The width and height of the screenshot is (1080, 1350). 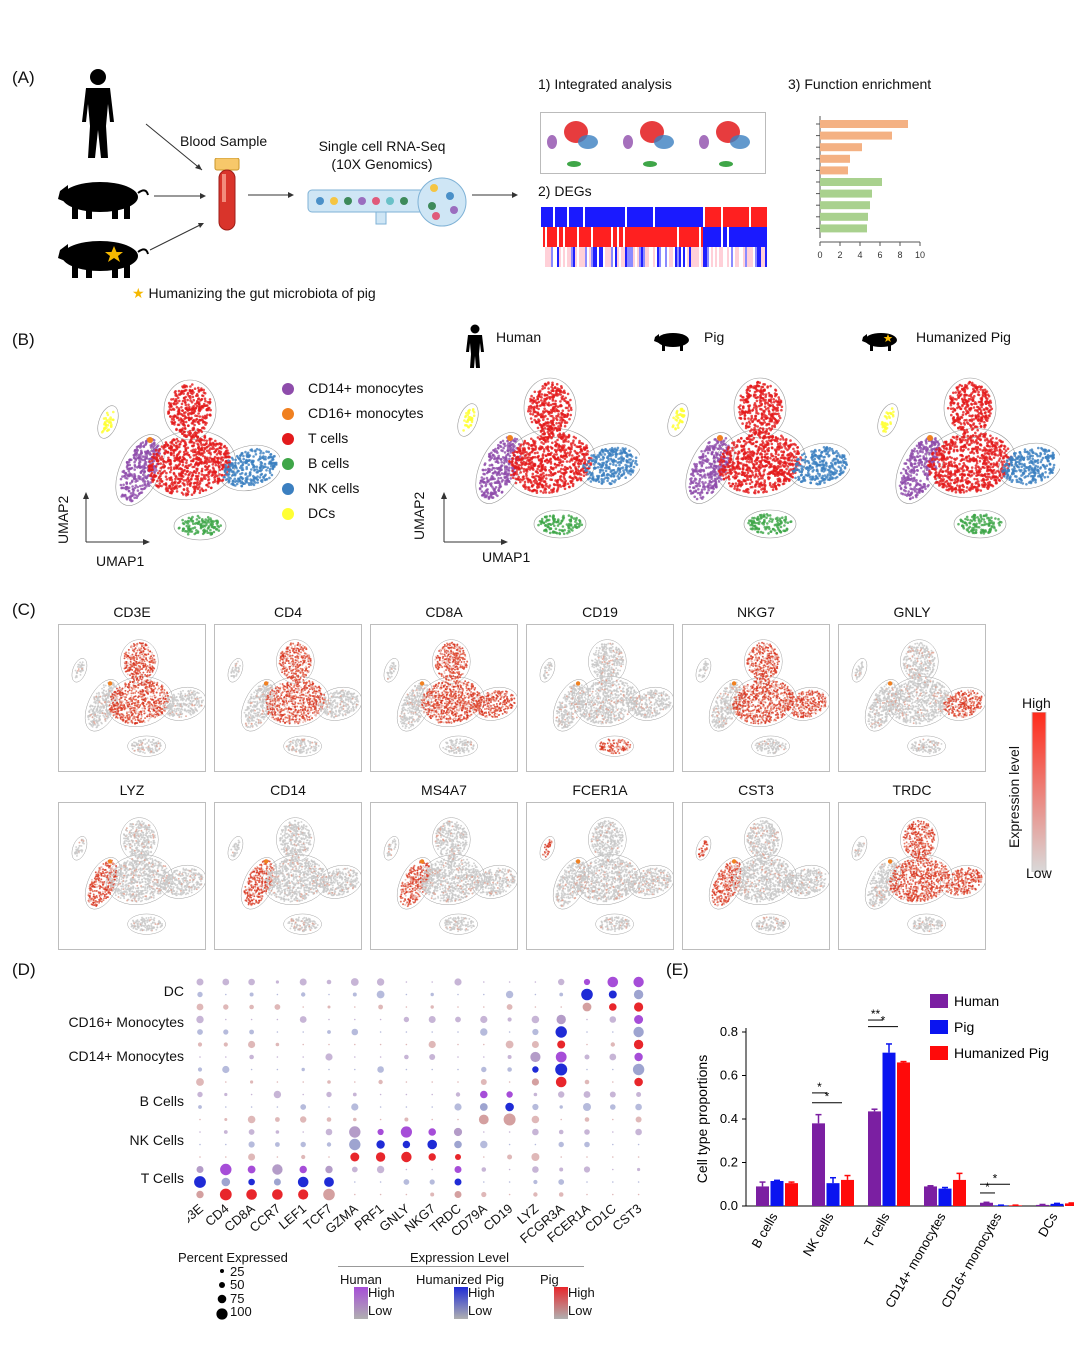 I want to click on pig-icon-small, so click(x=671, y=342).